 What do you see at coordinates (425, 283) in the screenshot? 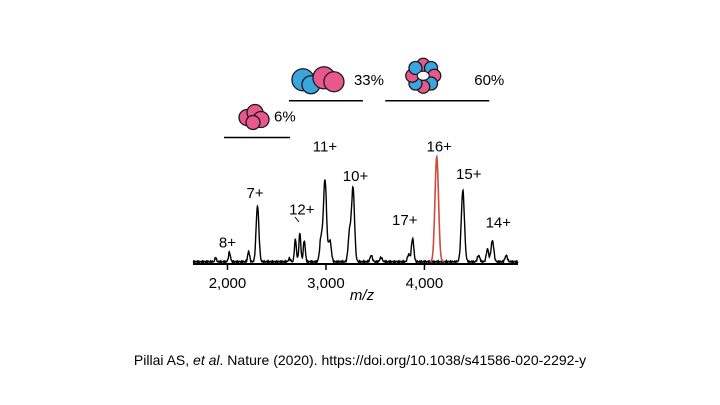
I see `x-tick-label: 4,000` at bounding box center [425, 283].